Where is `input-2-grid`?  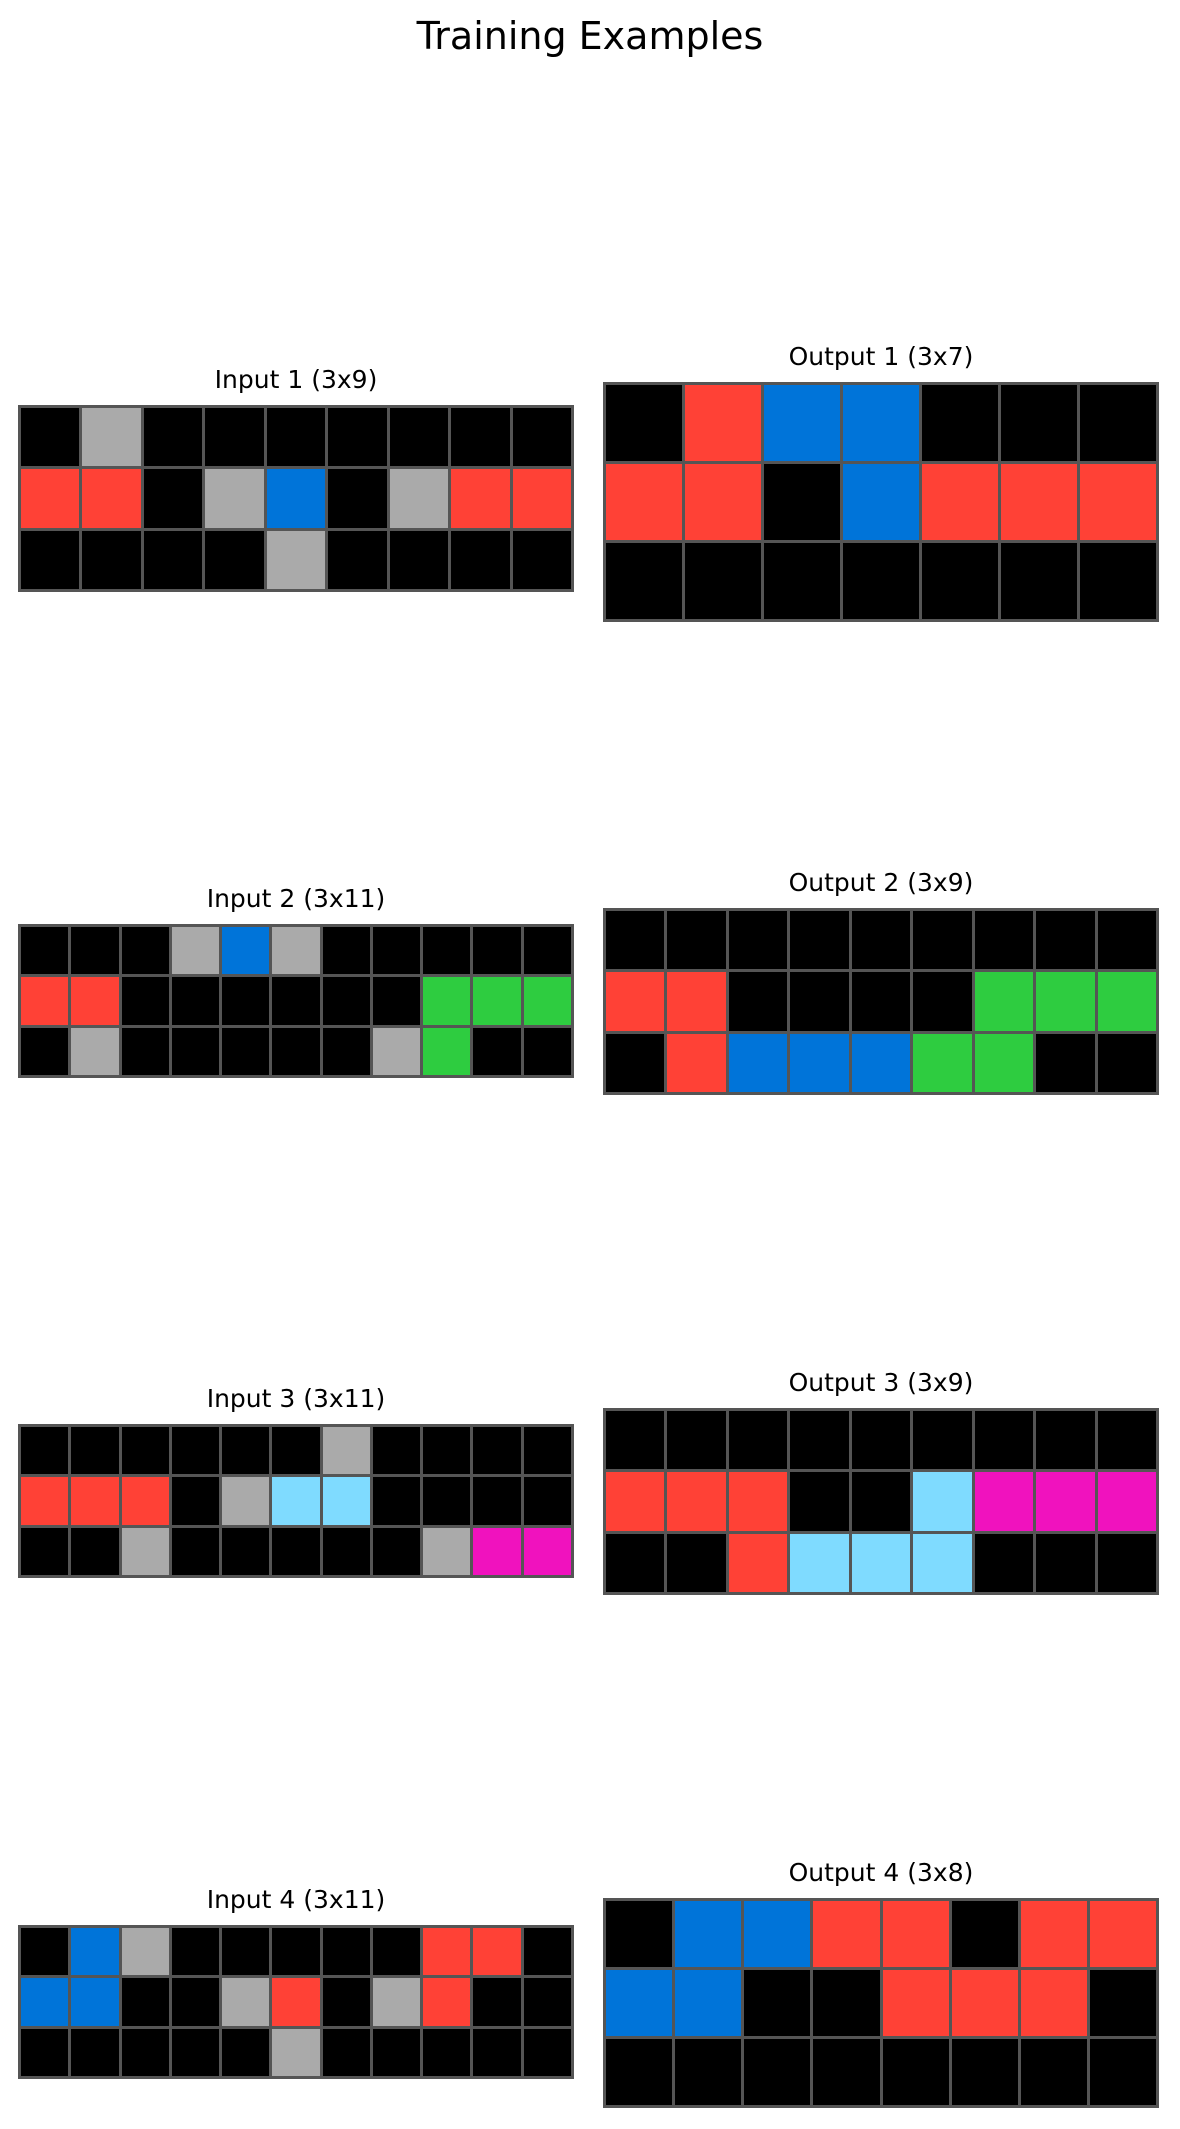 input-2-grid is located at coordinates (296, 1001).